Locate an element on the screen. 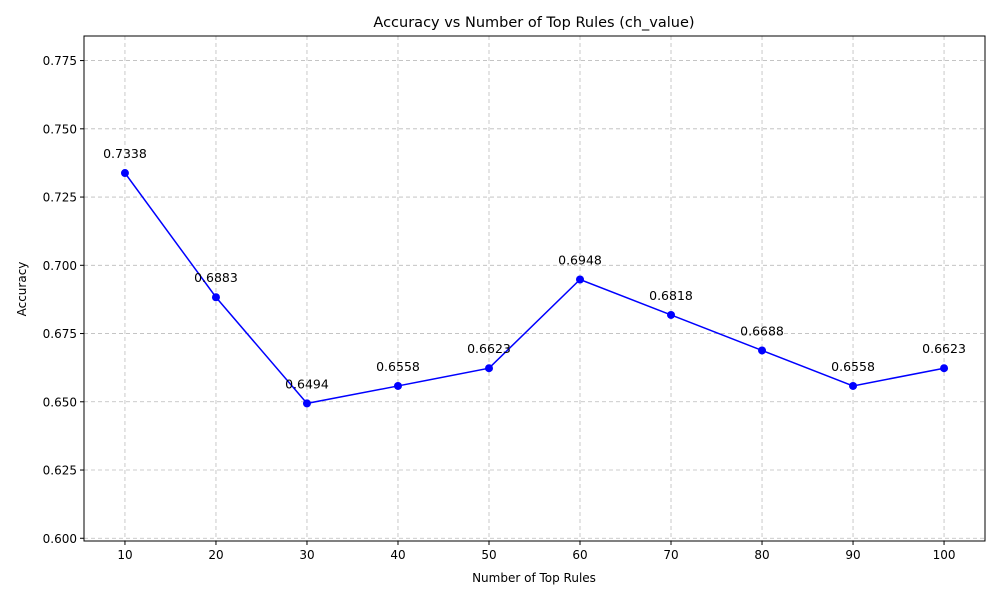  data-label: 0.6818 is located at coordinates (671, 295).